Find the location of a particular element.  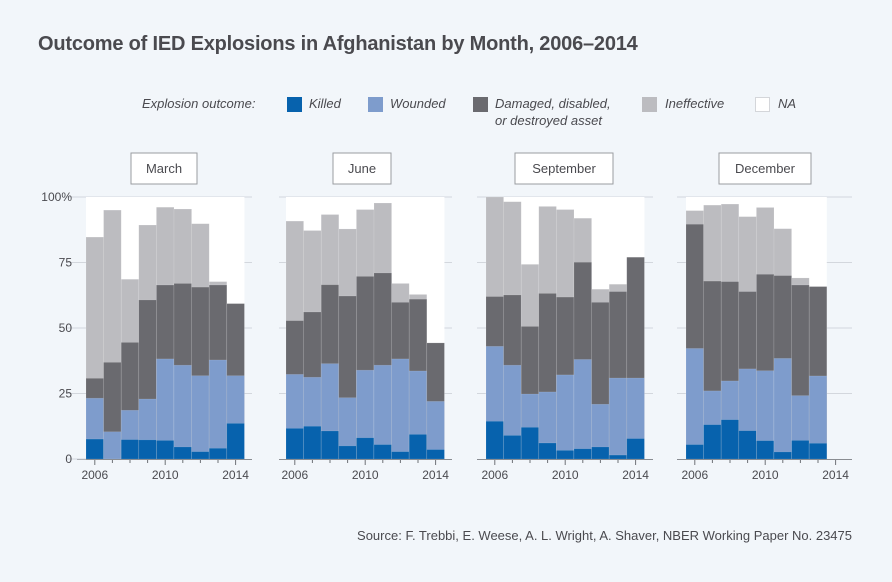

y-tick-label: 25 is located at coordinates (66, 394).